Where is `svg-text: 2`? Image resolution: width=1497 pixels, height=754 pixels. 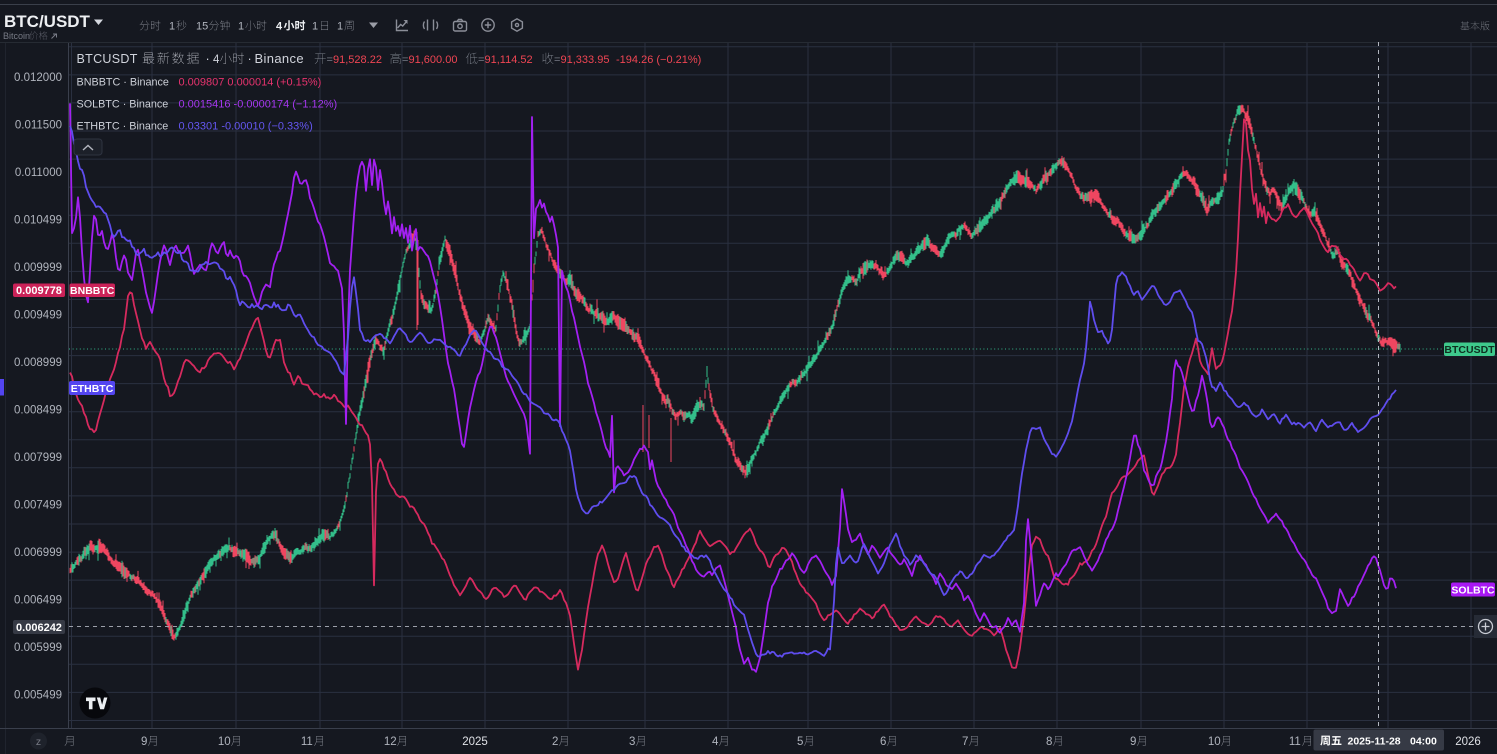
svg-text: 2 is located at coordinates (555, 742).